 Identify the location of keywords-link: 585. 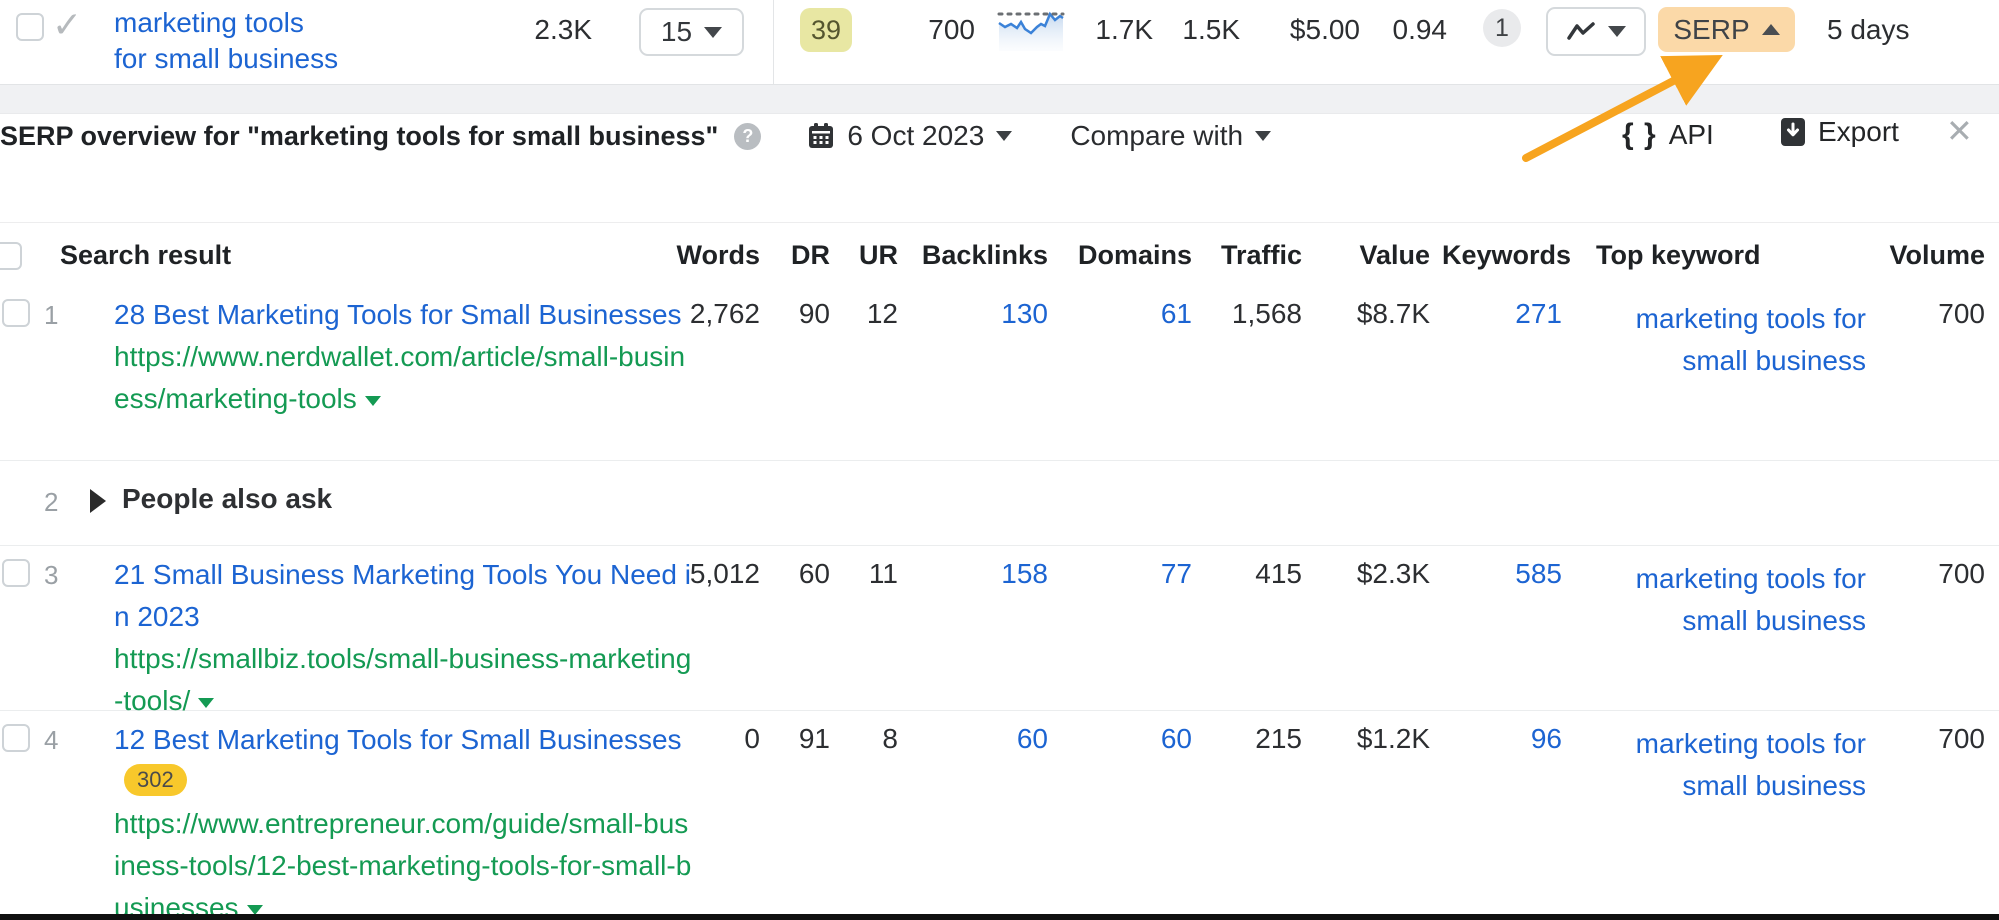
(1538, 573).